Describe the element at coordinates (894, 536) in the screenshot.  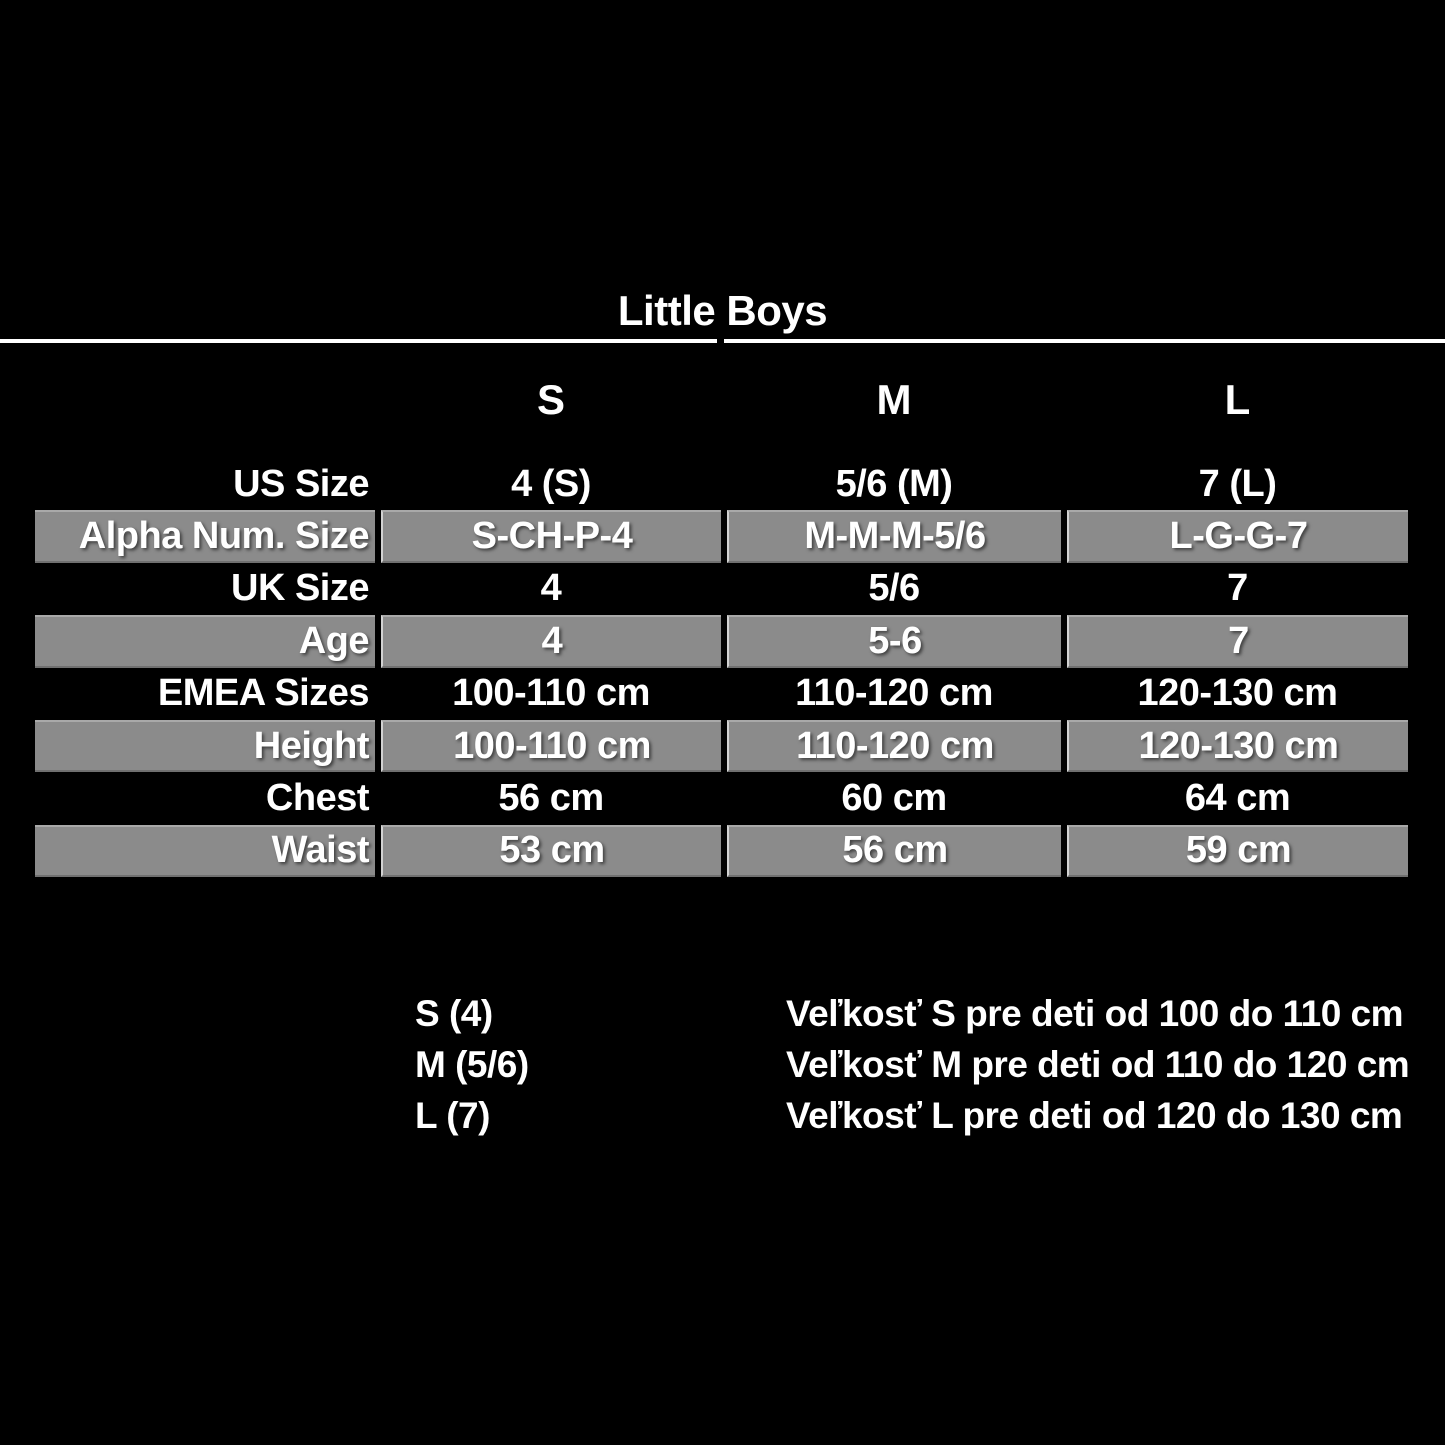
I see `size-cell-m: M-M-M-5/6` at that location.